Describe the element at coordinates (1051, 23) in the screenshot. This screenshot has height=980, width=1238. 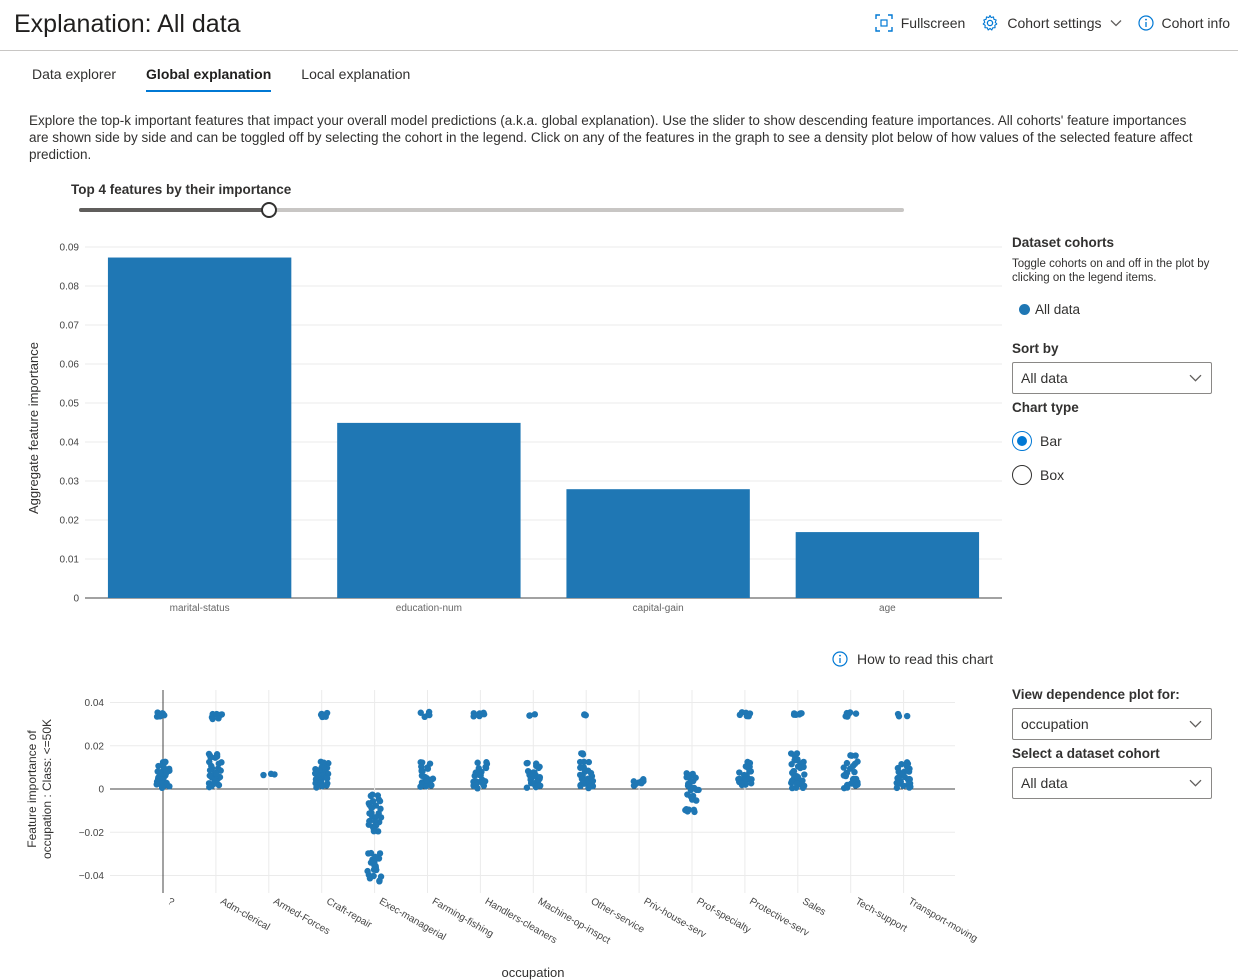
I see `cohort-settings-button: Cohort settings` at that location.